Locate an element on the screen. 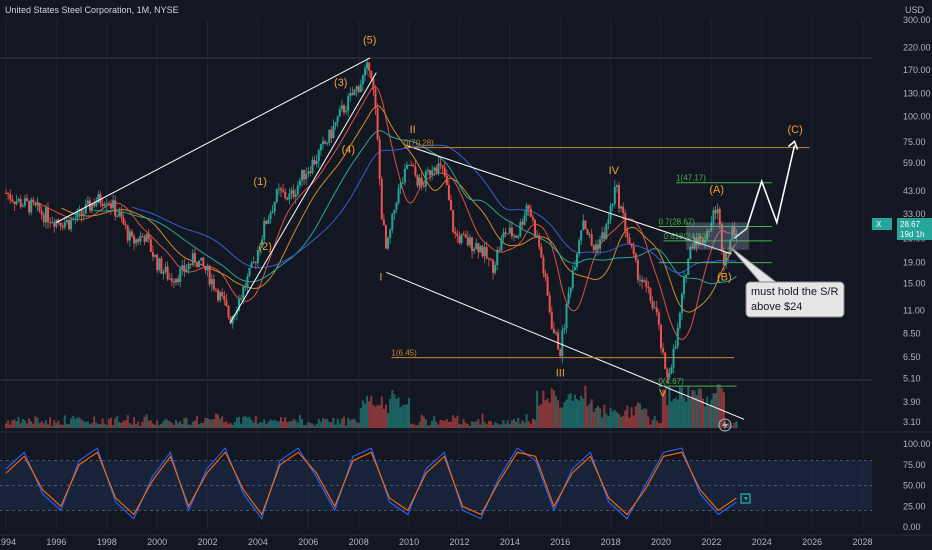 The width and height of the screenshot is (932, 550). consolidation-box is located at coordinates (718, 236).